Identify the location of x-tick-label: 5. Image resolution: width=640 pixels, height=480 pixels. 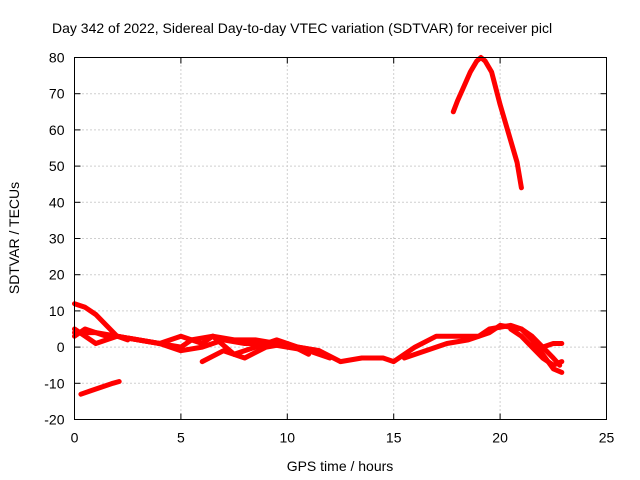
(181, 438).